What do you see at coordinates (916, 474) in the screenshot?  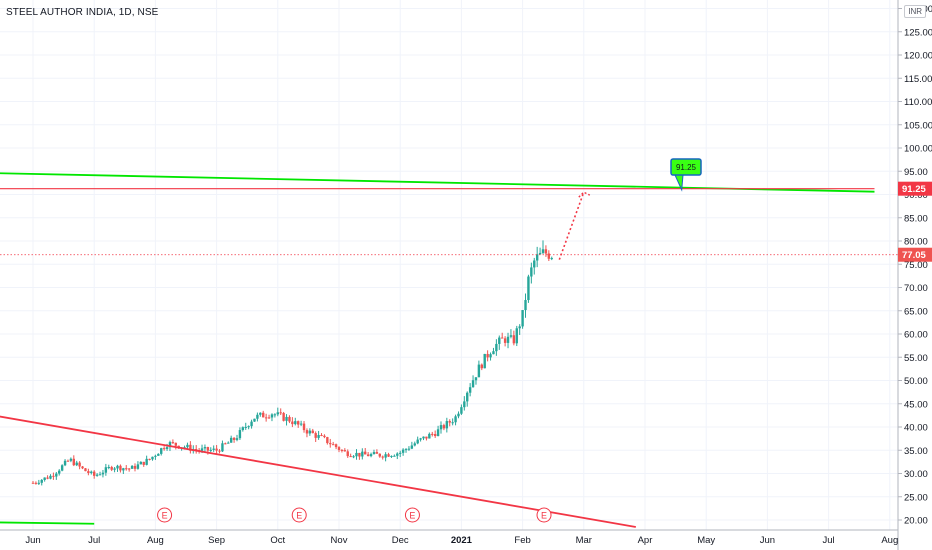 I see `y-tick-label: 30.00` at bounding box center [916, 474].